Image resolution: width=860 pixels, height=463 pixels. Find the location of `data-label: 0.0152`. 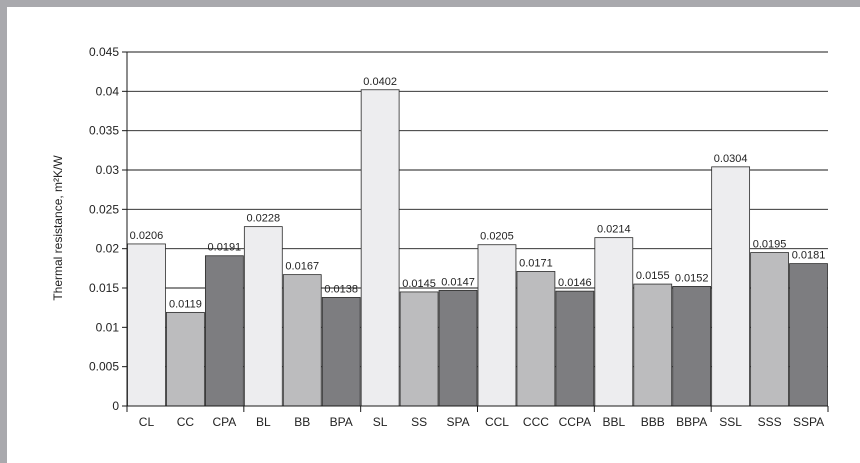

data-label: 0.0152 is located at coordinates (692, 278).